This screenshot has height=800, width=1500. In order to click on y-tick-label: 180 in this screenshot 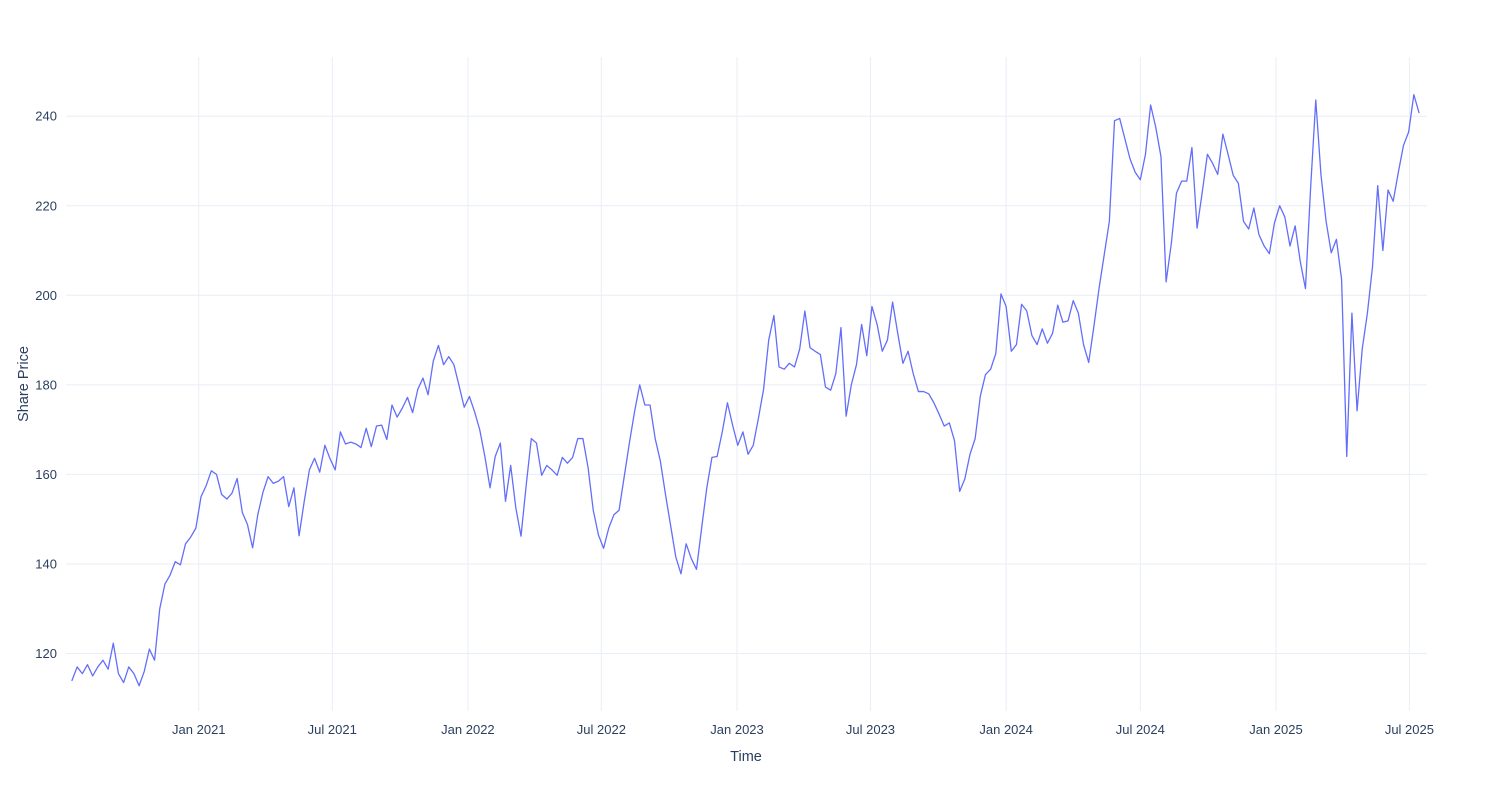, I will do `click(46, 384)`.